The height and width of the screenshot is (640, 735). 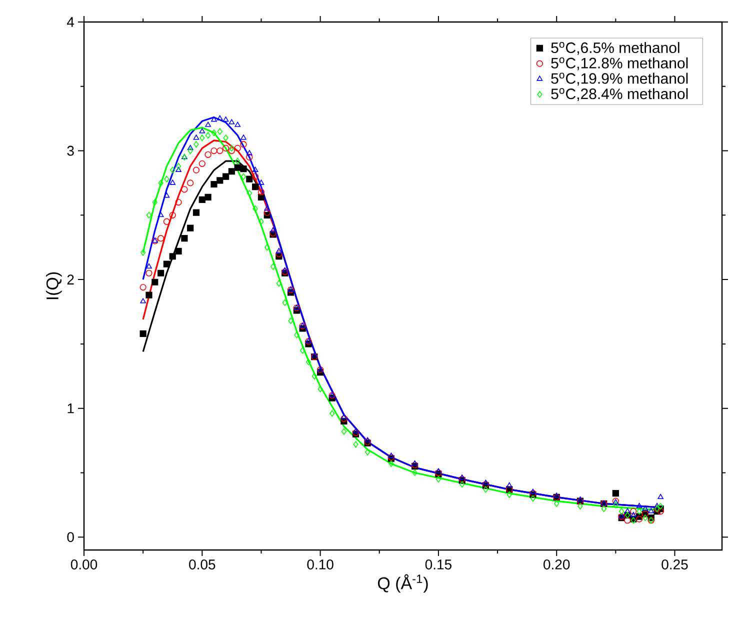 What do you see at coordinates (438, 565) in the screenshot?
I see `x-tick-label: 0.15` at bounding box center [438, 565].